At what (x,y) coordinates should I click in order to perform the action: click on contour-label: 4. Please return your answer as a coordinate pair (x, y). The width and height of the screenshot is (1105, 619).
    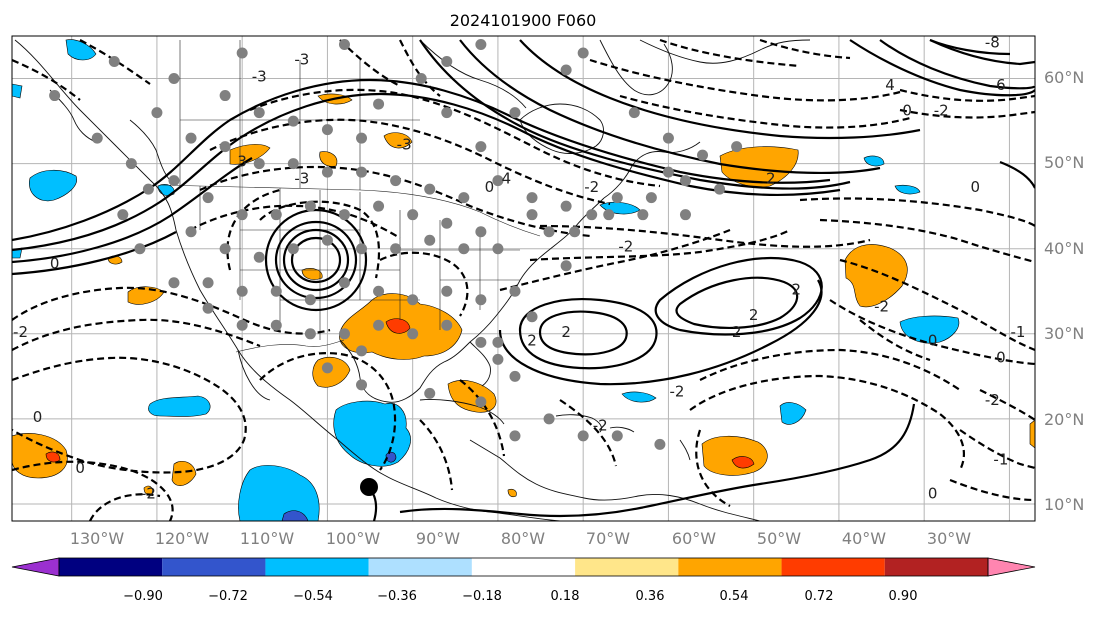
    Looking at the image, I should click on (507, 179).